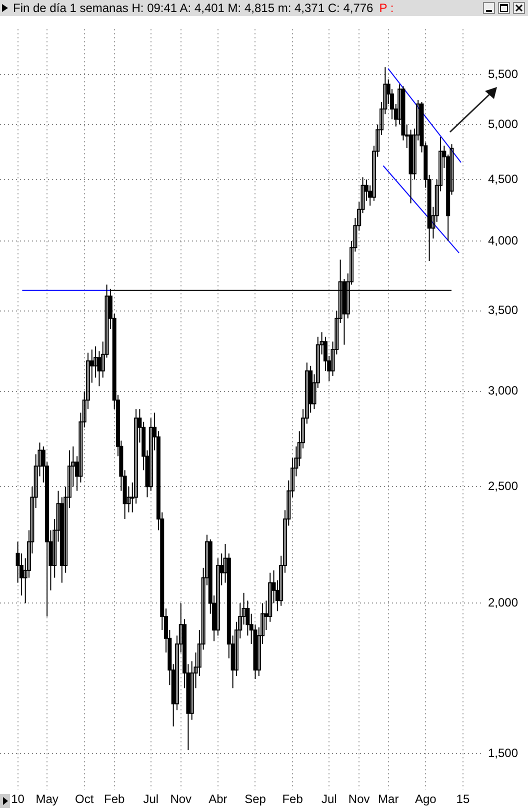 This screenshot has height=810, width=528. I want to click on y-tick-label: 1,500, so click(503, 753).